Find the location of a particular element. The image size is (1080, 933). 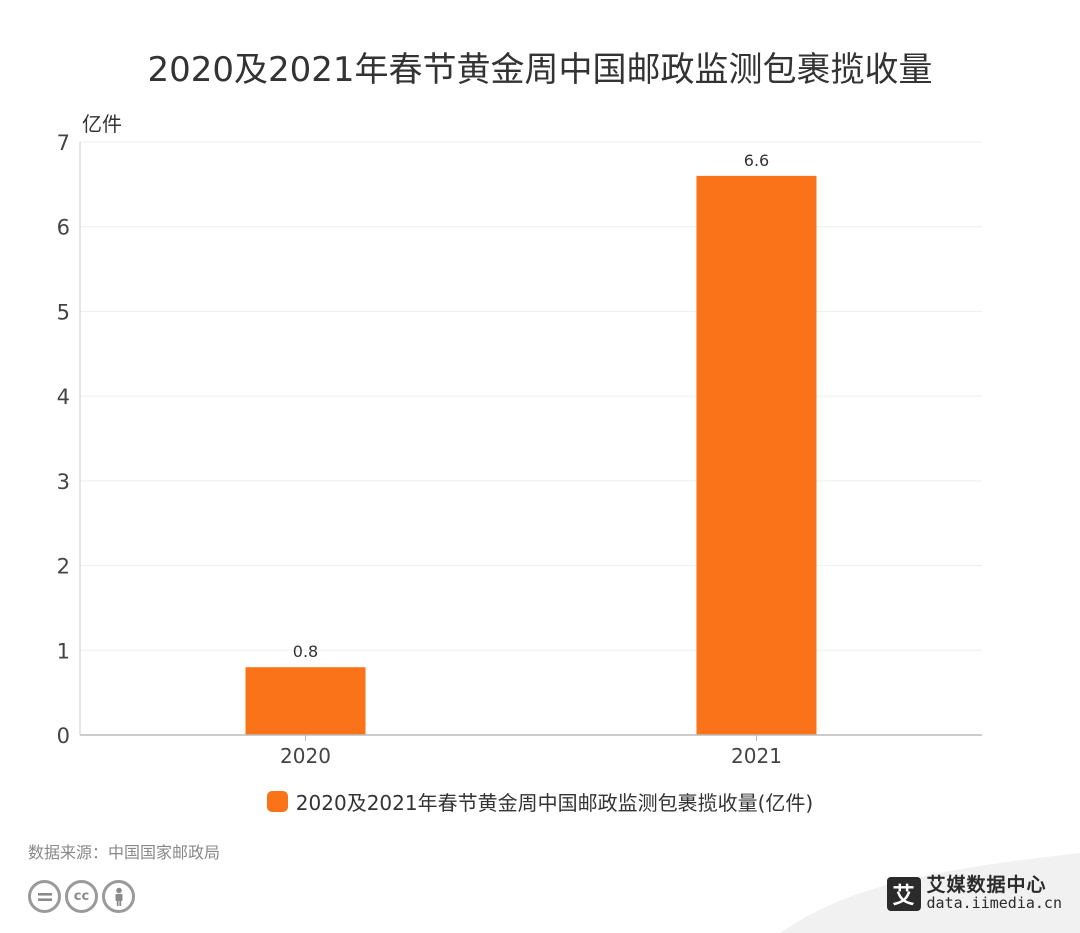

bar-2021 is located at coordinates (756, 455).